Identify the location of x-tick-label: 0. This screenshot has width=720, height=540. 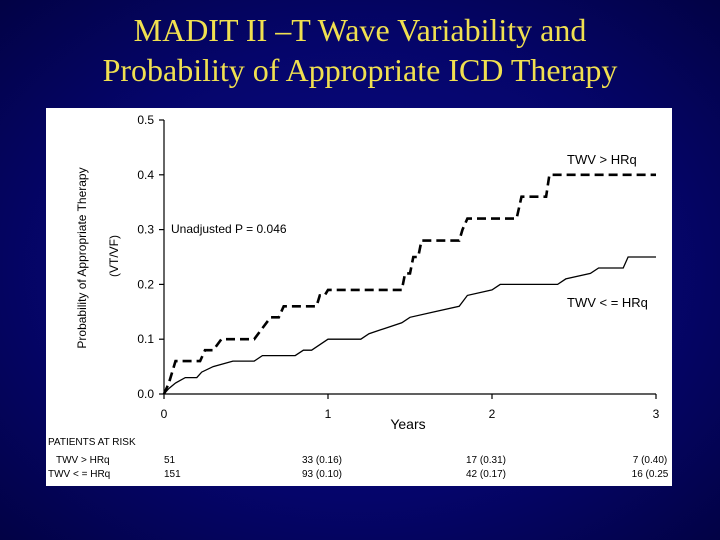
(164, 414).